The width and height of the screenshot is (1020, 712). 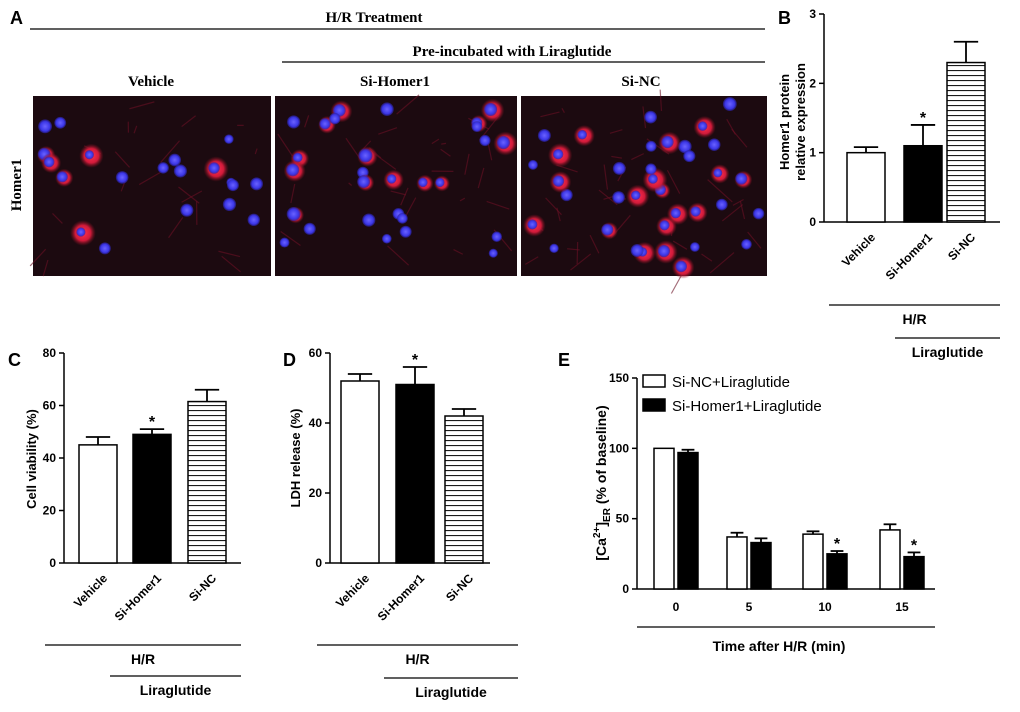 I want to click on significance-star: *, so click(x=923, y=118).